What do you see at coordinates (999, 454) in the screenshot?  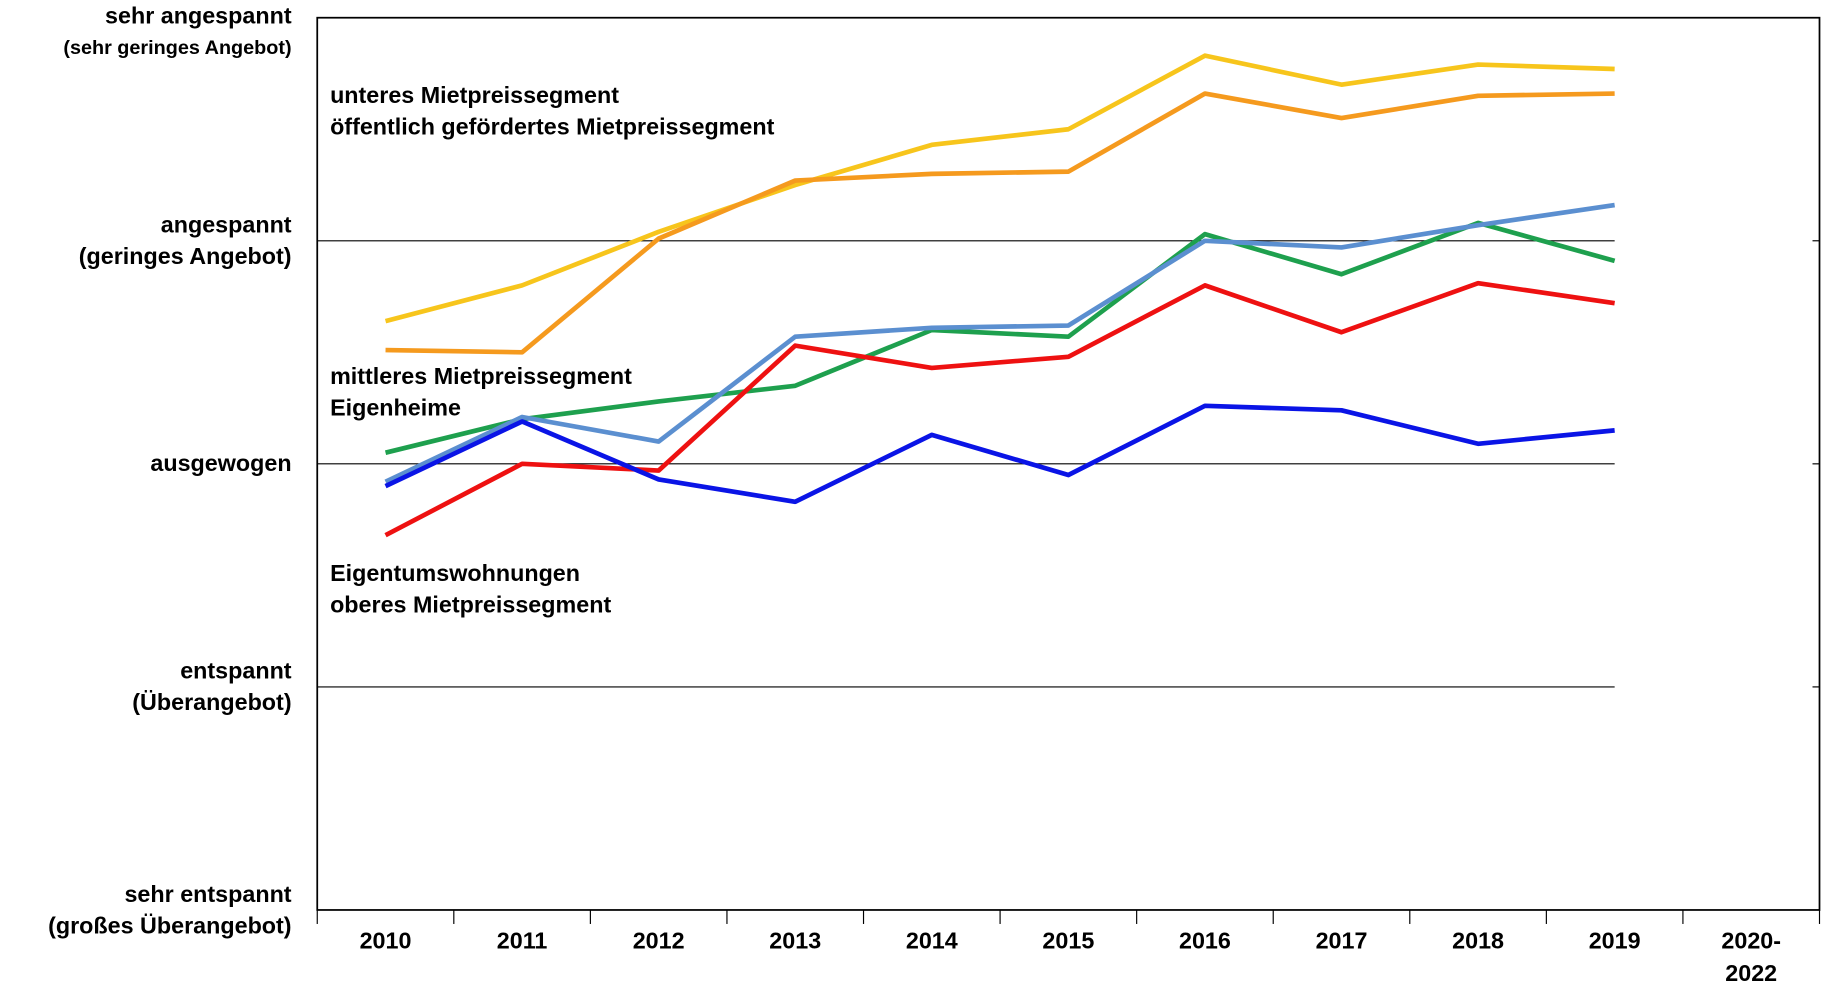 I see `series-line` at bounding box center [999, 454].